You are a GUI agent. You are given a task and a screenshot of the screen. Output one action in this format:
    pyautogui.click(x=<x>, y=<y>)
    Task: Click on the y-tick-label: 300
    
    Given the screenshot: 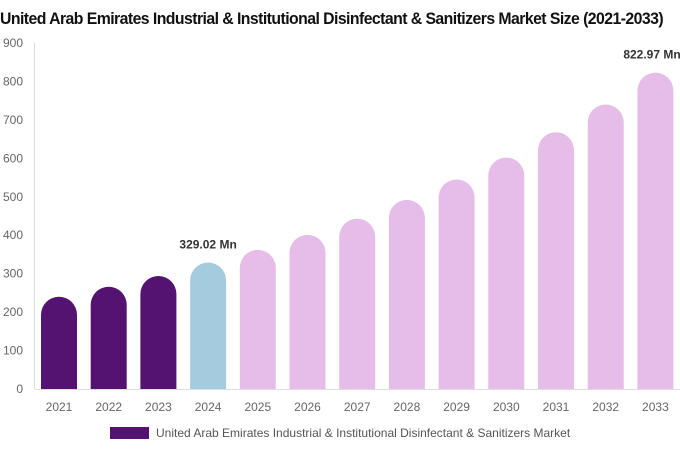 What is the action you would take?
    pyautogui.click(x=13, y=274)
    